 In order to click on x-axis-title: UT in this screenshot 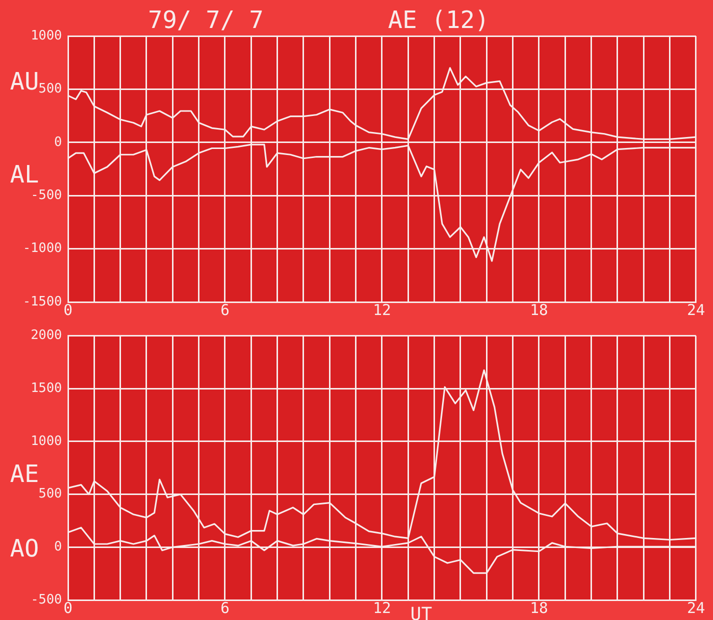, I will do `click(421, 612)`.